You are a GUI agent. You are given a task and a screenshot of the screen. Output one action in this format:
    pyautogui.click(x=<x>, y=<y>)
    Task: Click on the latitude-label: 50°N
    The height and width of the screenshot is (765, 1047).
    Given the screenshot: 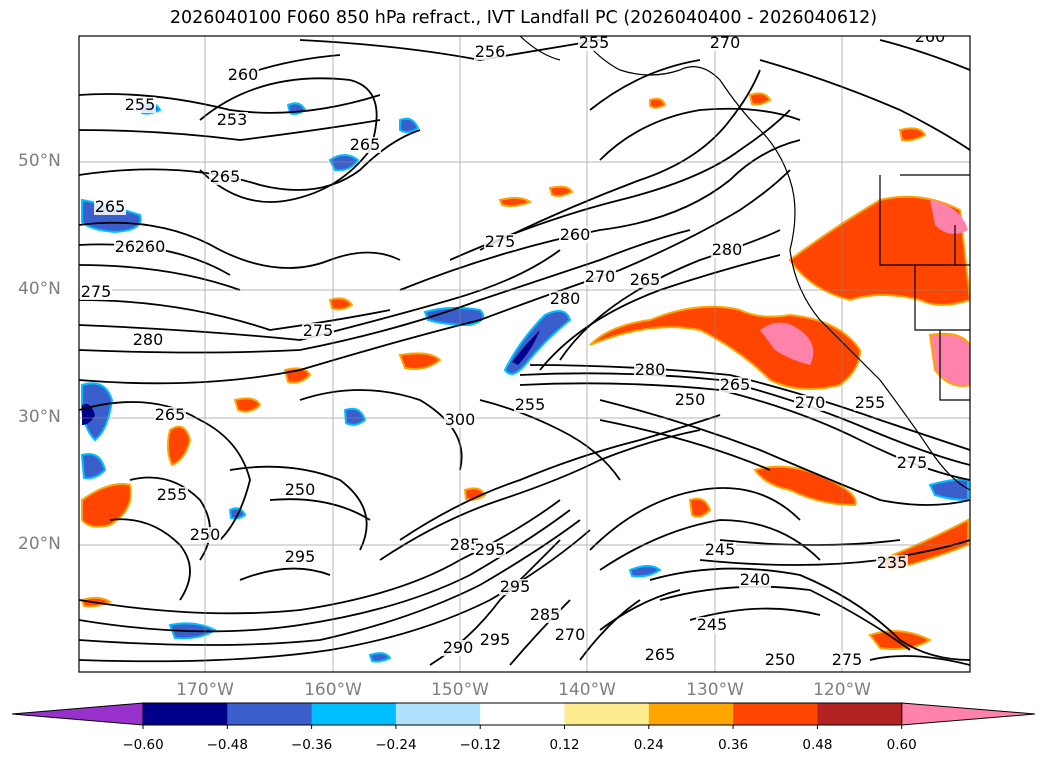 What is the action you would take?
    pyautogui.click(x=39, y=161)
    